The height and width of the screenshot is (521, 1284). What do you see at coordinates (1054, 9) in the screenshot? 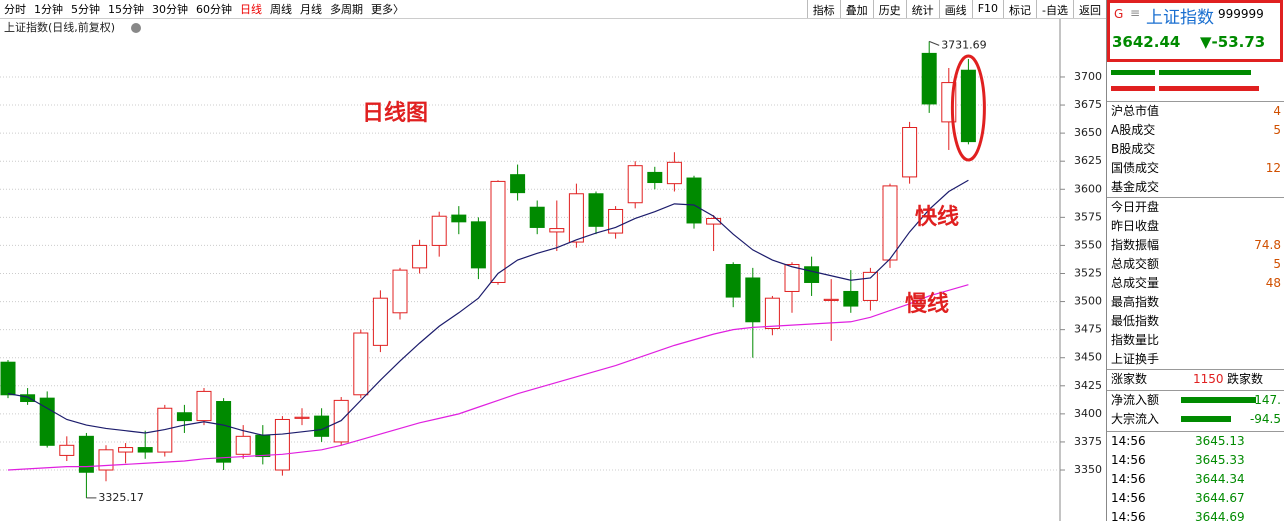
I see `tool-button: -自选` at bounding box center [1054, 9].